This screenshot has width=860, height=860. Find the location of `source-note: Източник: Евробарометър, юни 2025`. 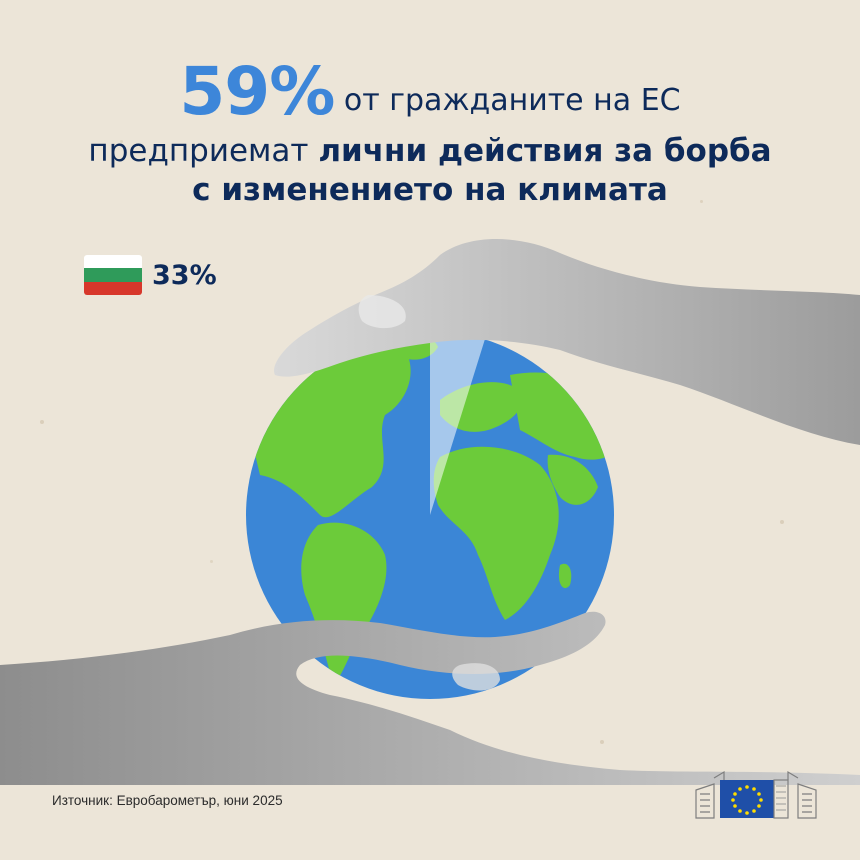

source-note: Източник: Евробарометър, юни 2025 is located at coordinates (167, 800).